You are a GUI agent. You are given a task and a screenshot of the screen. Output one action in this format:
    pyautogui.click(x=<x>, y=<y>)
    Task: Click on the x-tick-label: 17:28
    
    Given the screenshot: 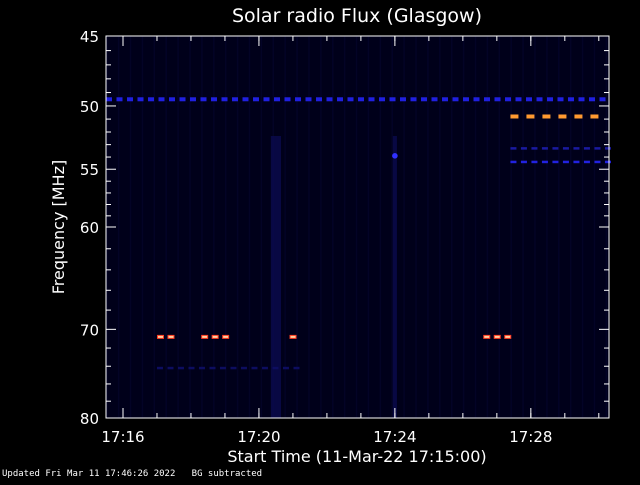 What is the action you would take?
    pyautogui.click(x=530, y=437)
    